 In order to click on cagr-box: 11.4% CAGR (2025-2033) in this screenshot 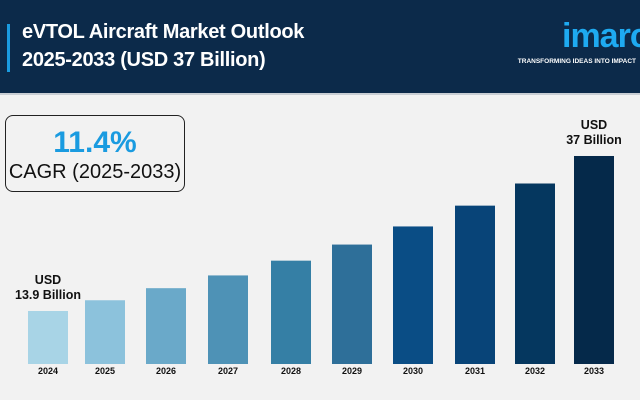, I will do `click(95, 153)`.